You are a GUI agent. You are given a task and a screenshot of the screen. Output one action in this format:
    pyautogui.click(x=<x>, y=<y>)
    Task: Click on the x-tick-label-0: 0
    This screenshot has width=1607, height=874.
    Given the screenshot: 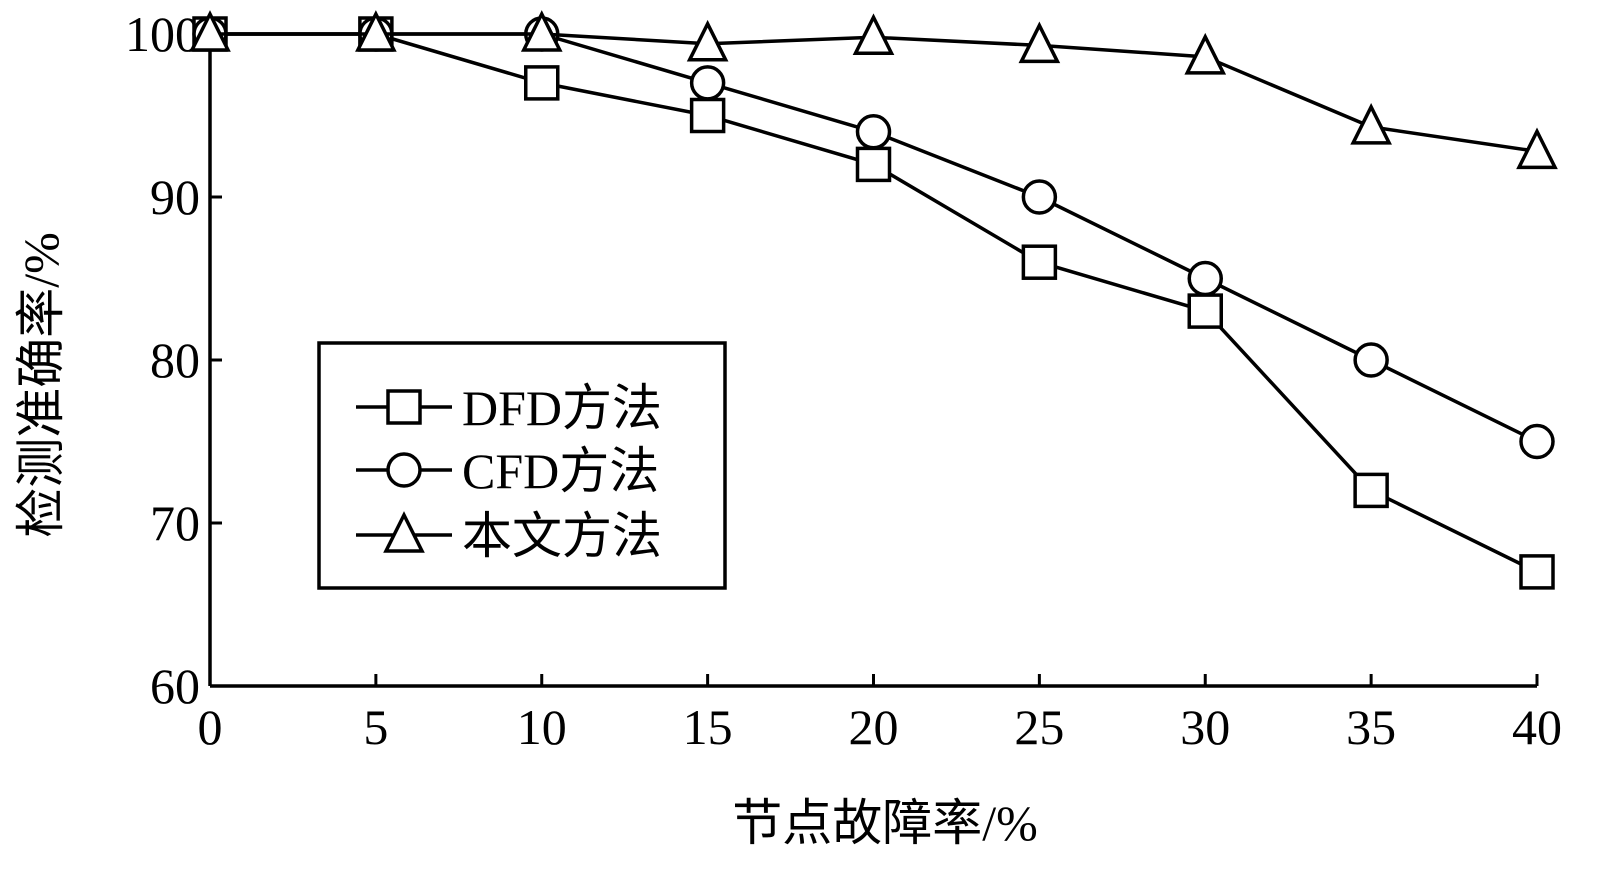 What is the action you would take?
    pyautogui.click(x=210, y=727)
    